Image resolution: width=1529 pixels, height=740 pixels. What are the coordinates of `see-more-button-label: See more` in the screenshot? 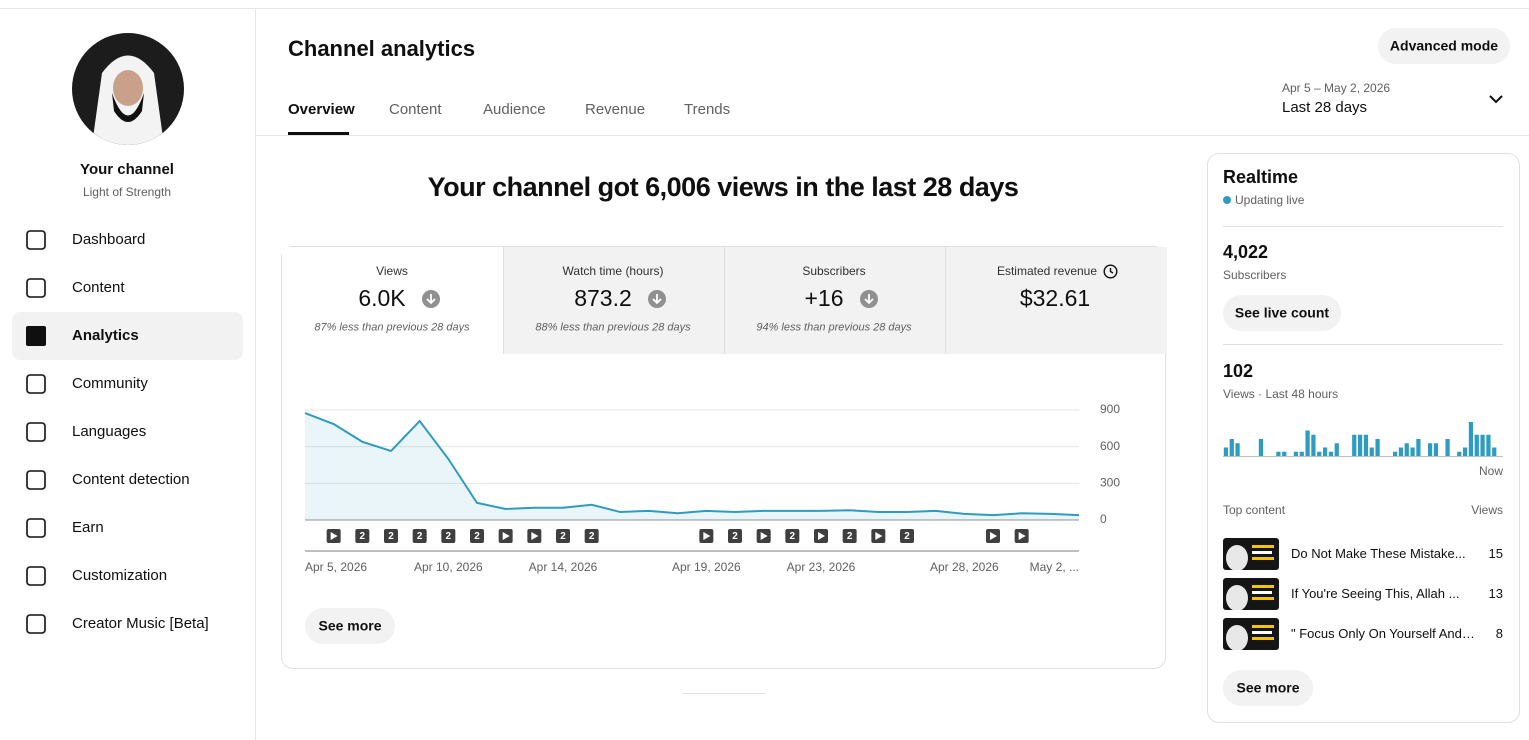 It's located at (350, 625).